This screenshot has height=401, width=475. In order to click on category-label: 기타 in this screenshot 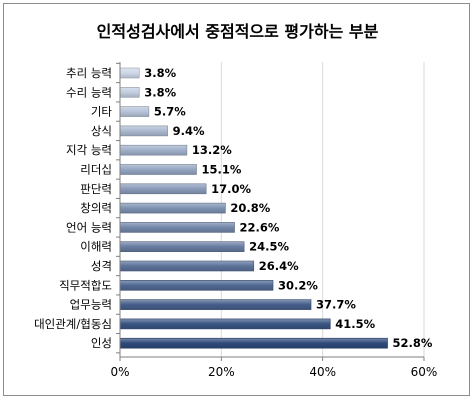, I will do `click(102, 112)`.